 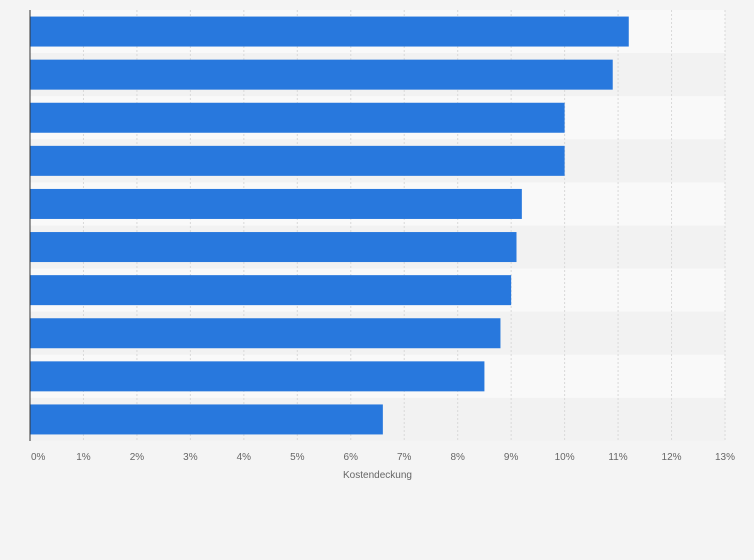 What do you see at coordinates (725, 457) in the screenshot?
I see `x-tick-label: 13%` at bounding box center [725, 457].